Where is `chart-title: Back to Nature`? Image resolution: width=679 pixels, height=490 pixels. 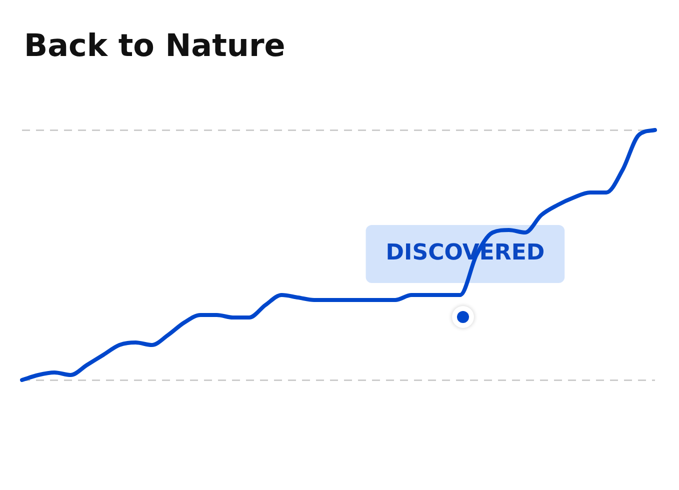
chart-title: Back to Nature is located at coordinates (155, 46).